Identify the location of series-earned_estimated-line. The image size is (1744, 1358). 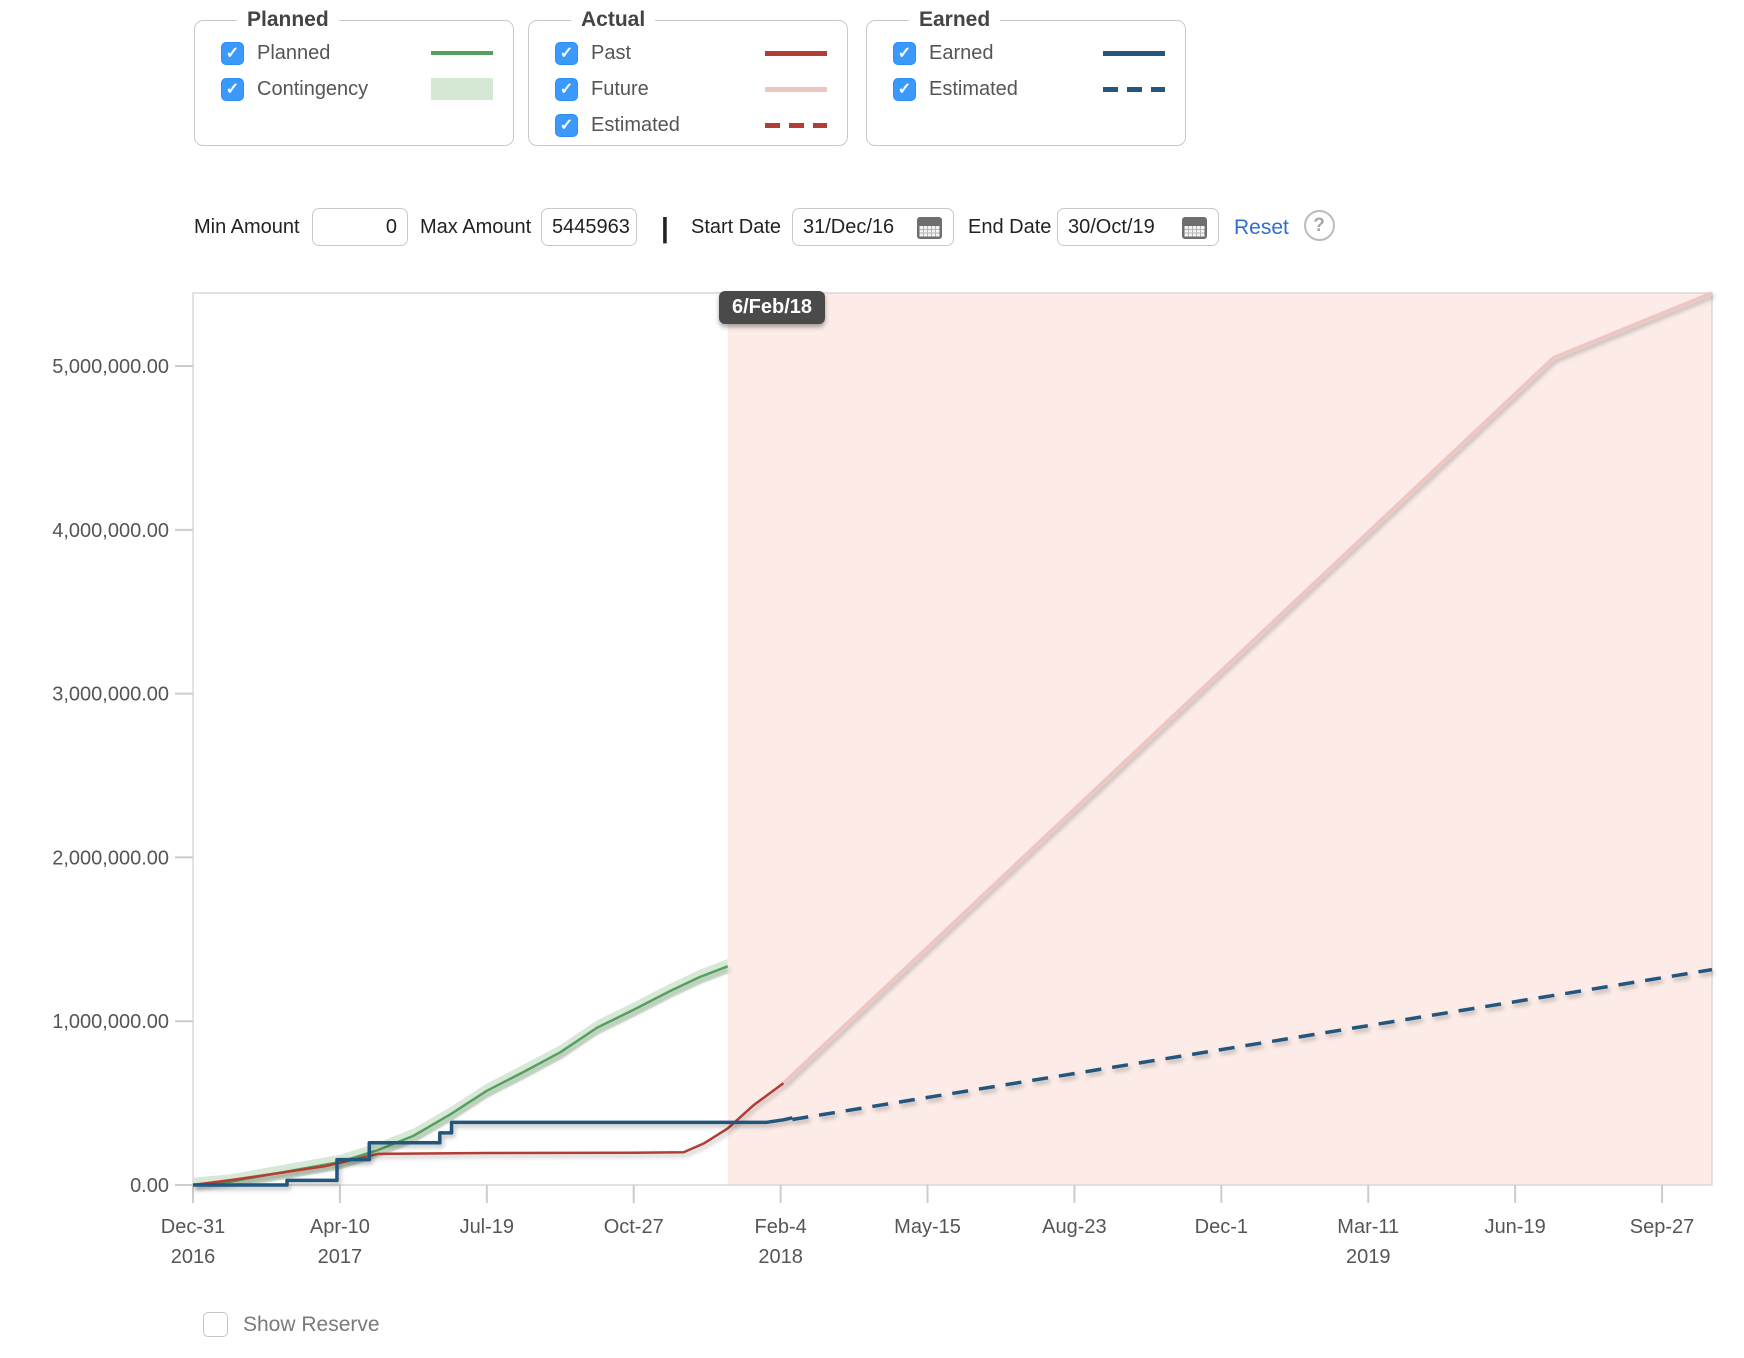
(1252, 1044).